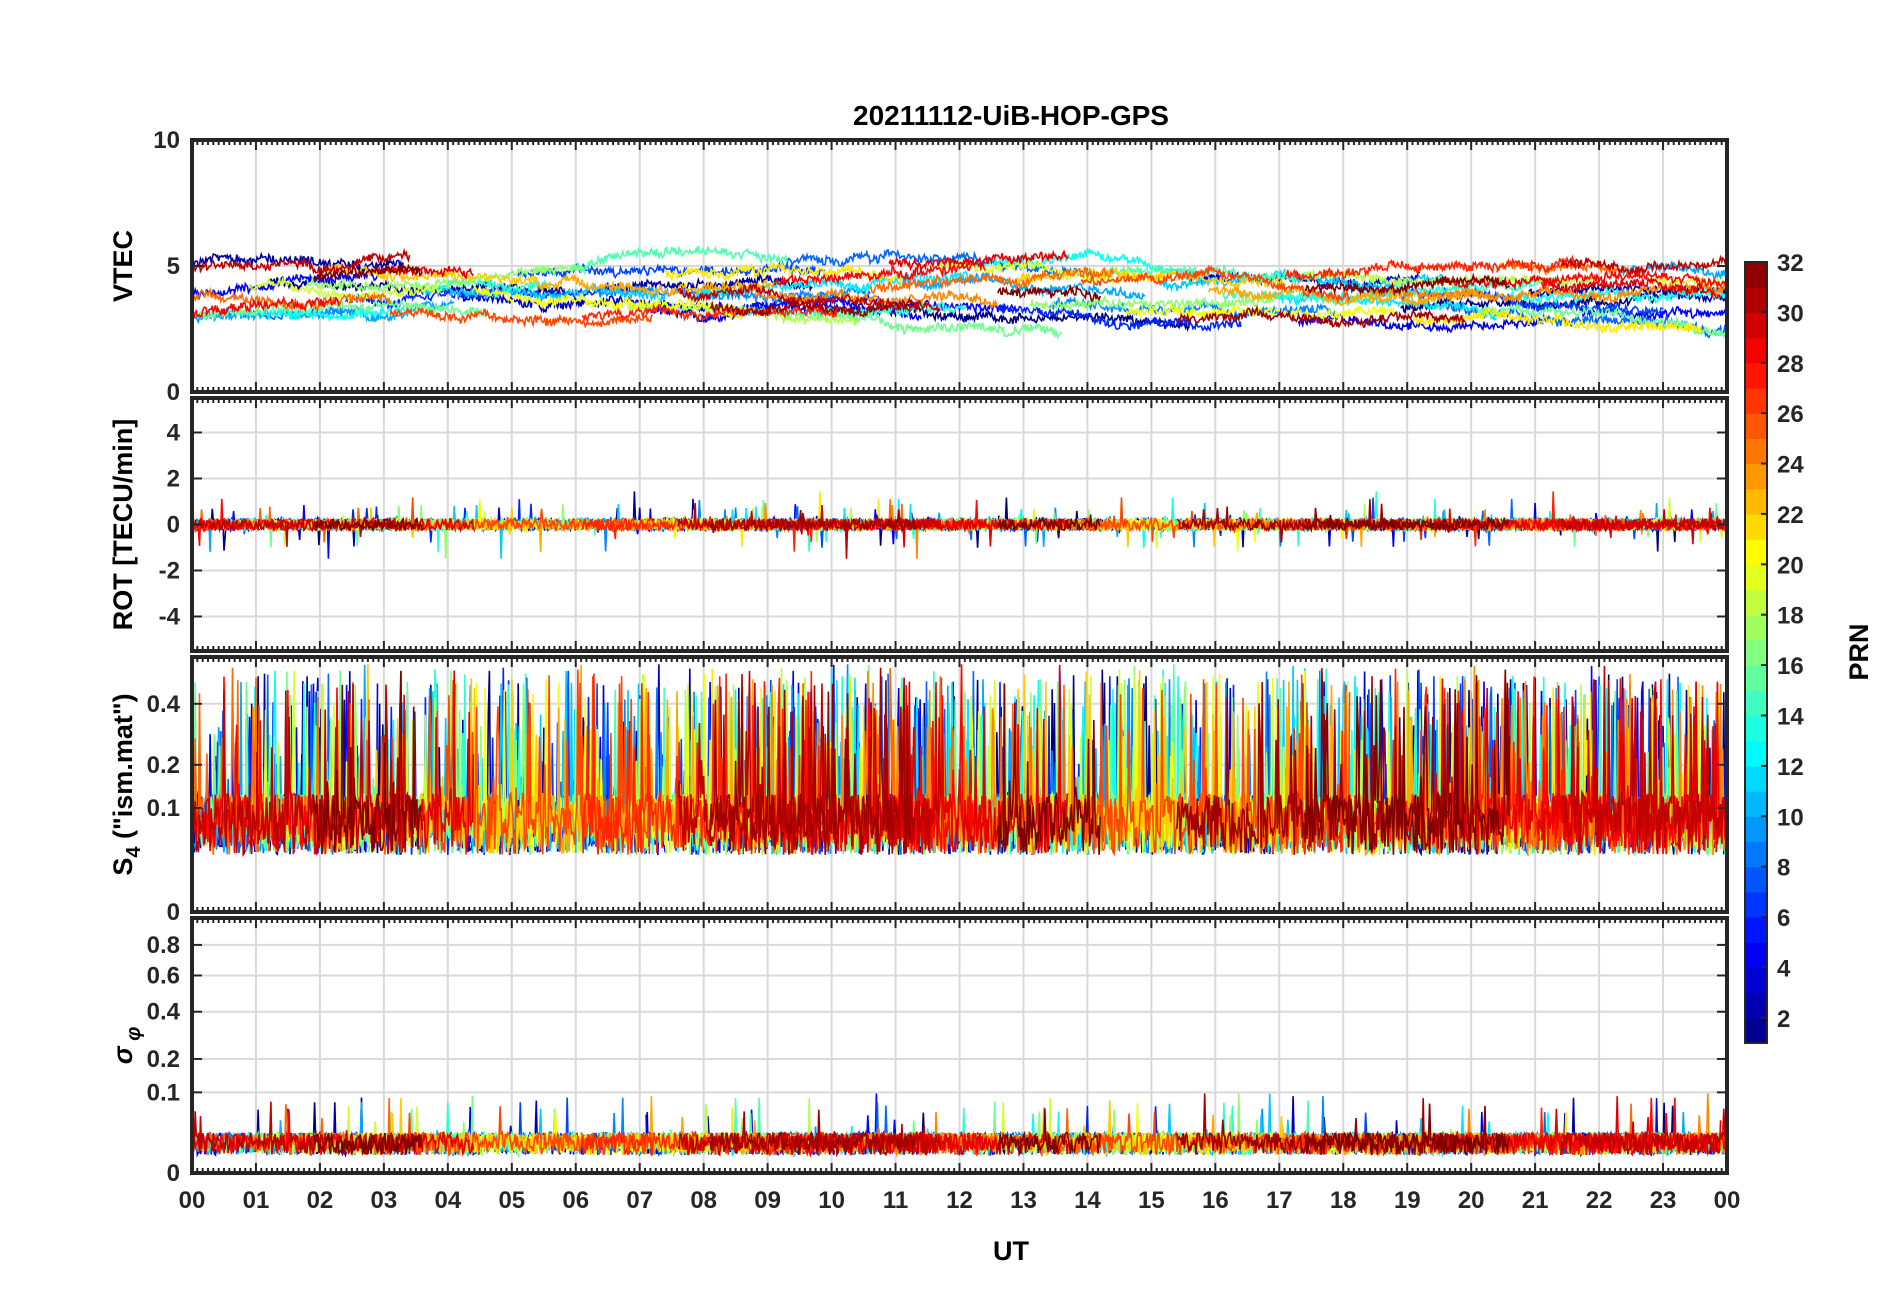 Image resolution: width=1902 pixels, height=1292 pixels. What do you see at coordinates (1859, 651) in the screenshot?
I see `colorbar-label: PRN` at bounding box center [1859, 651].